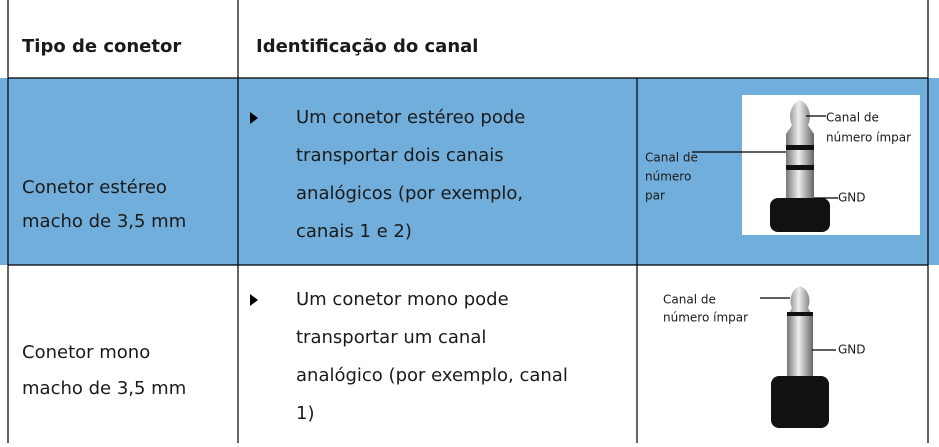  Describe the element at coordinates (367, 46) in the screenshot. I see `header-cell: Identificação do canal` at that location.